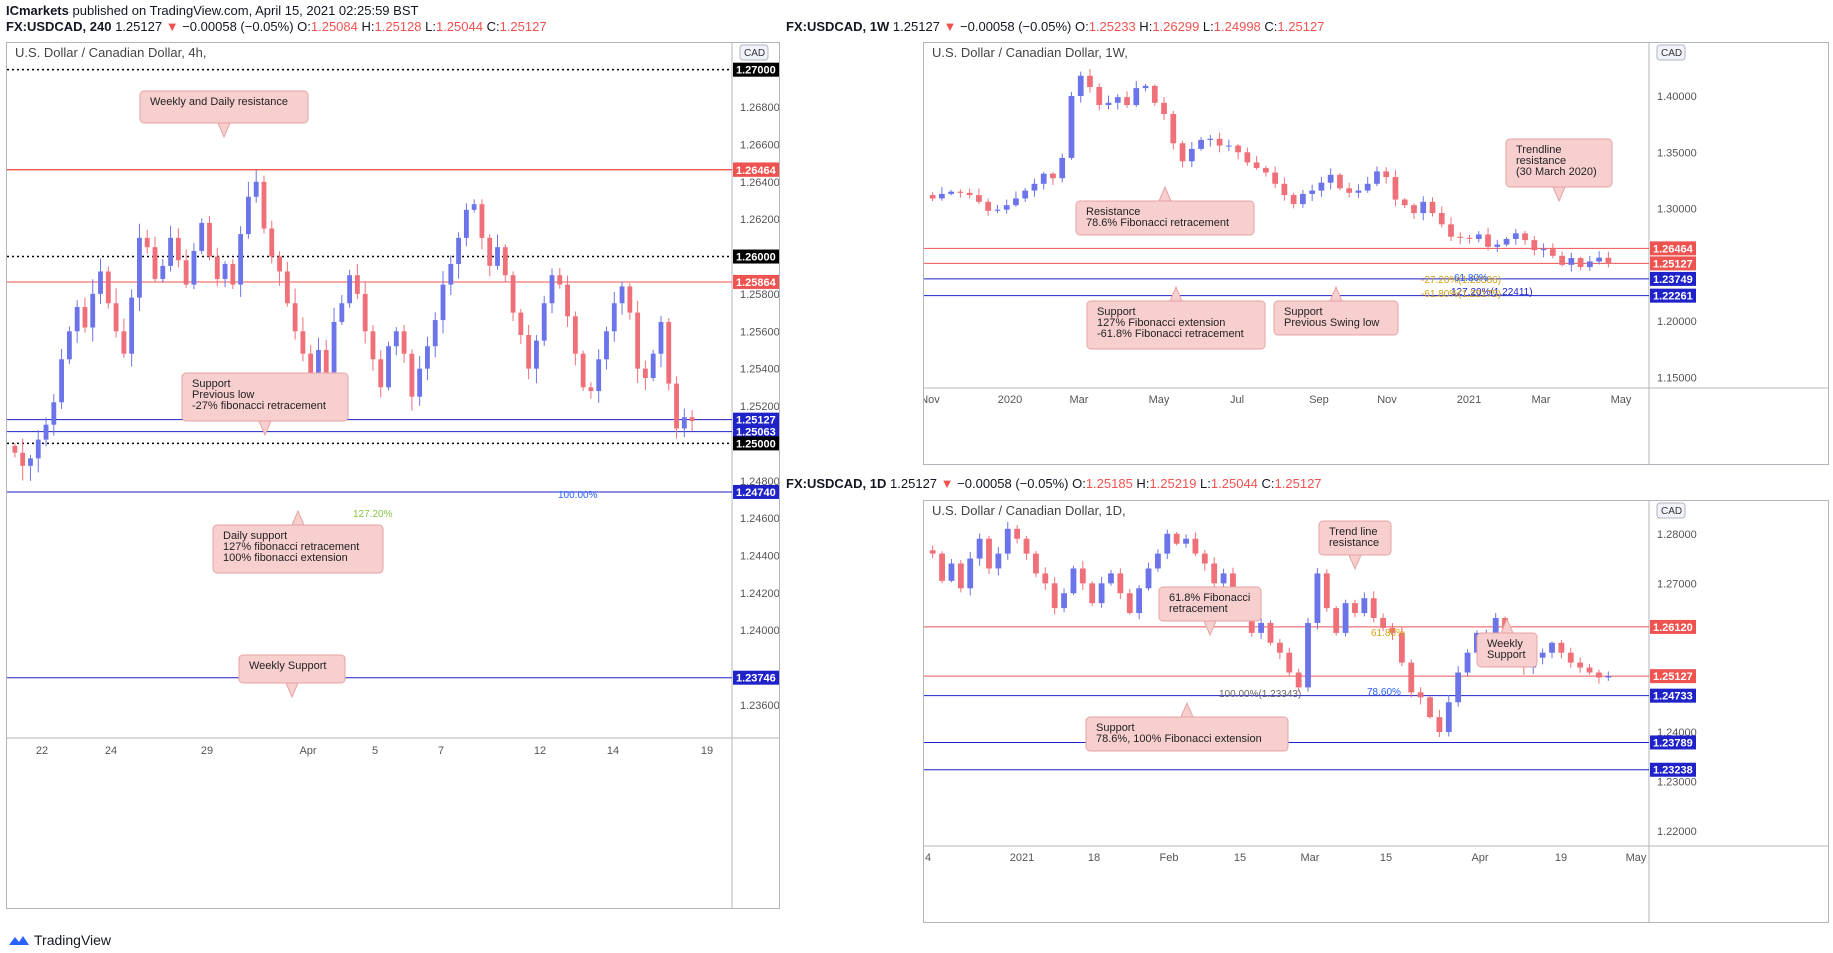  What do you see at coordinates (1159, 400) in the screenshot?
I see `x-tick-label: May` at bounding box center [1159, 400].